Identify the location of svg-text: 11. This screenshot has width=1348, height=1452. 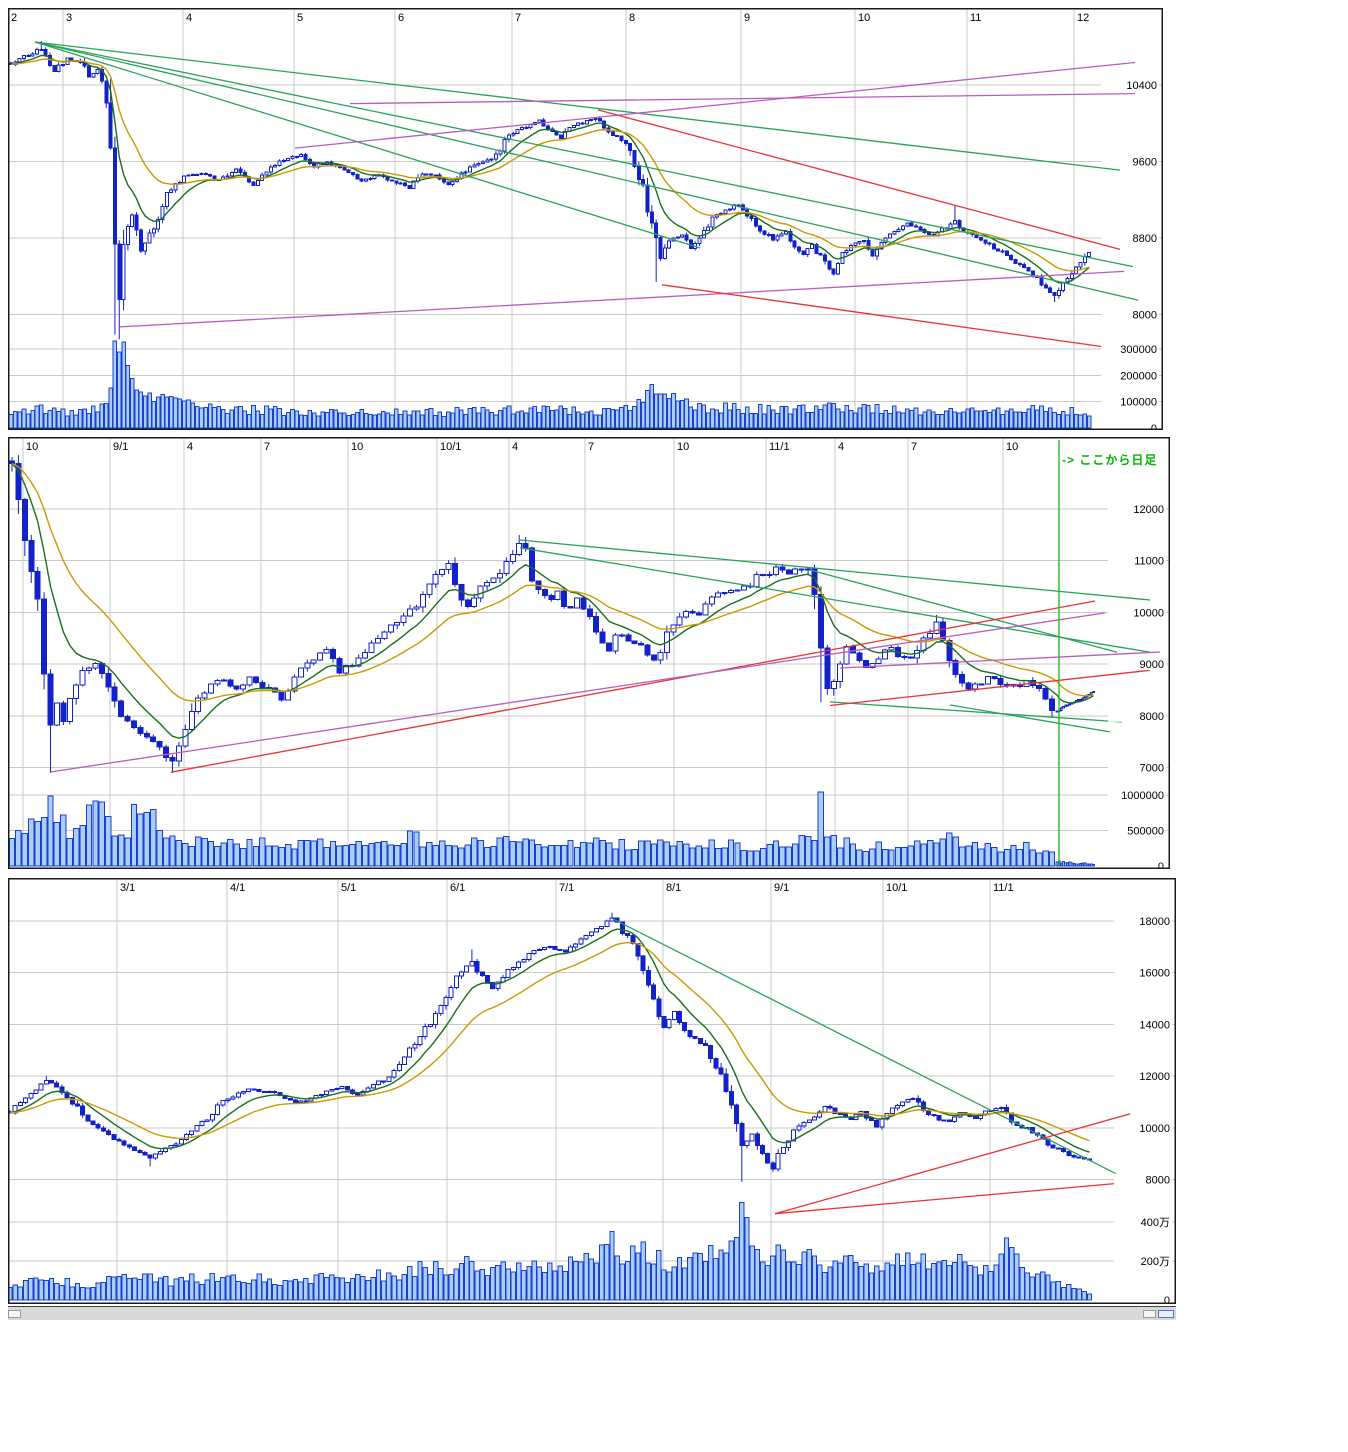
(975, 18).